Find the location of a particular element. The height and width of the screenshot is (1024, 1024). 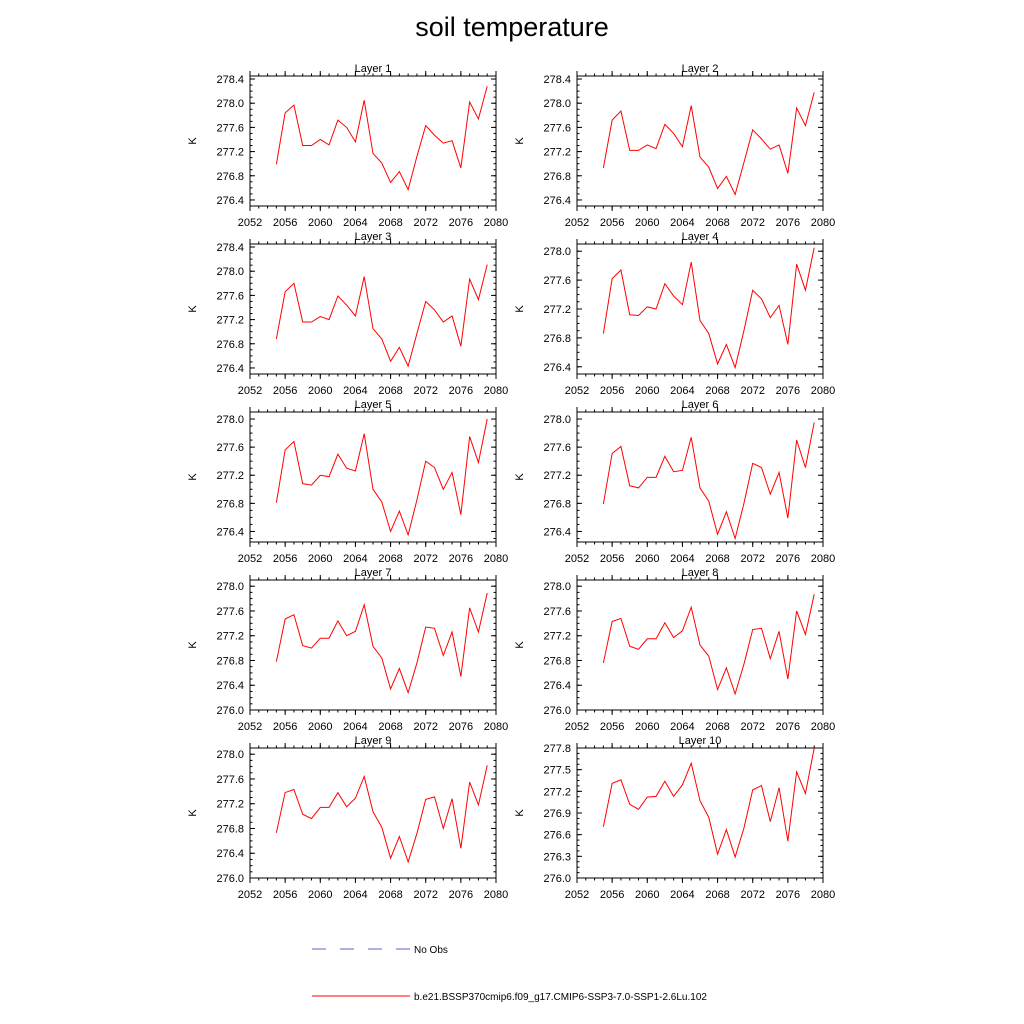

panel-title: Layer 4 is located at coordinates (700, 237).